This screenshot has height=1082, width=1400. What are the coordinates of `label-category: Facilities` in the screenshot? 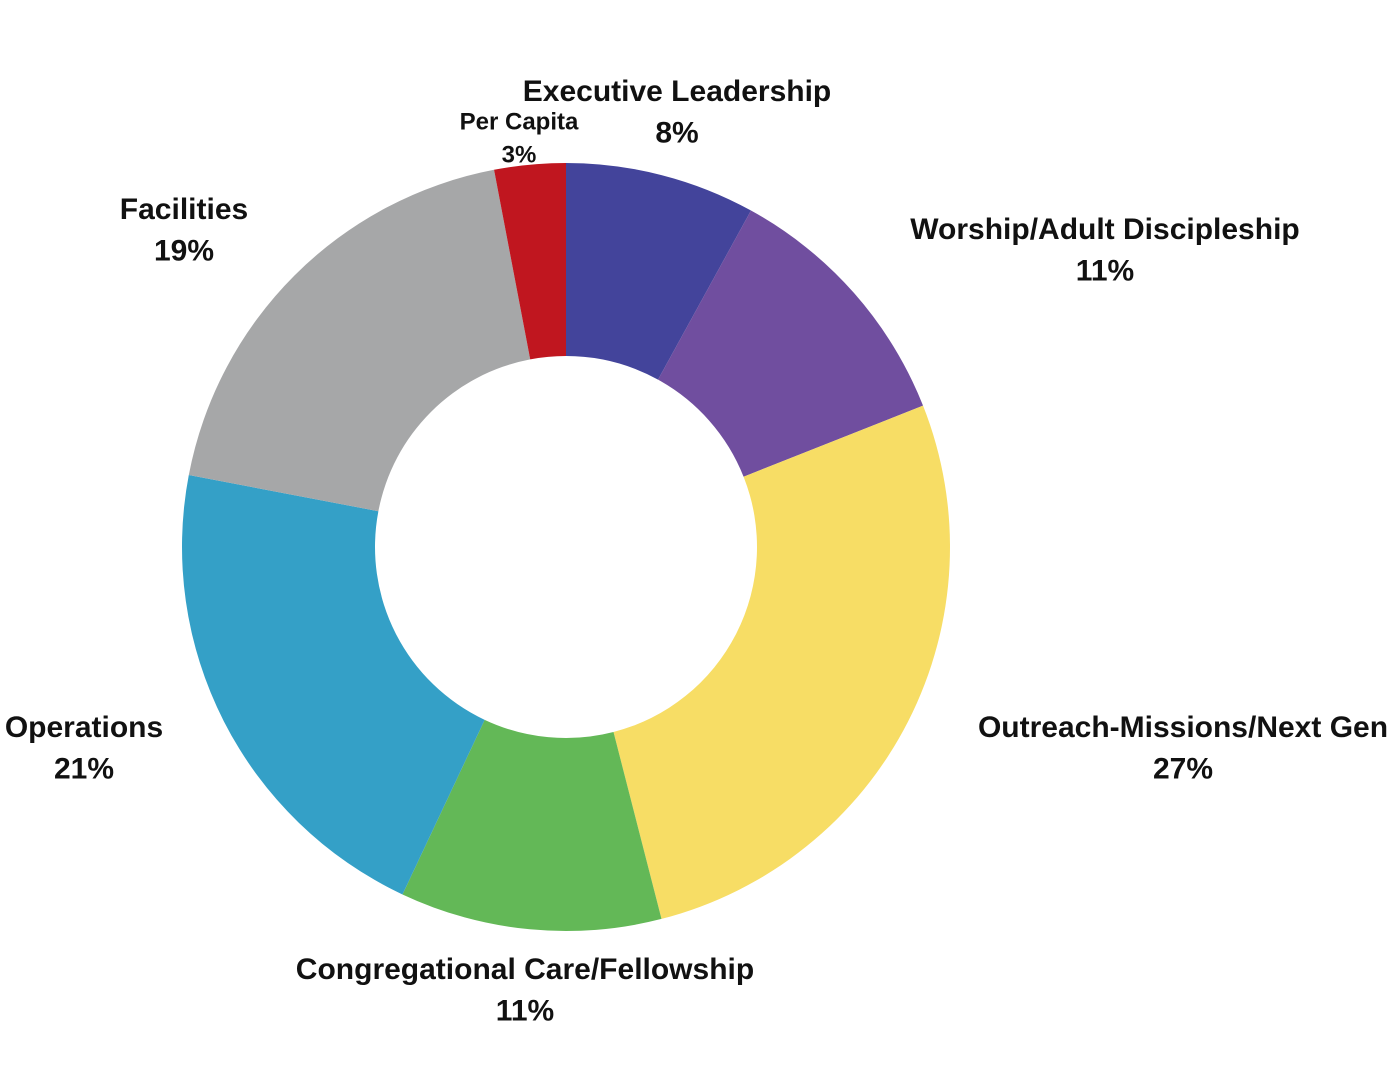 It's located at (184, 209).